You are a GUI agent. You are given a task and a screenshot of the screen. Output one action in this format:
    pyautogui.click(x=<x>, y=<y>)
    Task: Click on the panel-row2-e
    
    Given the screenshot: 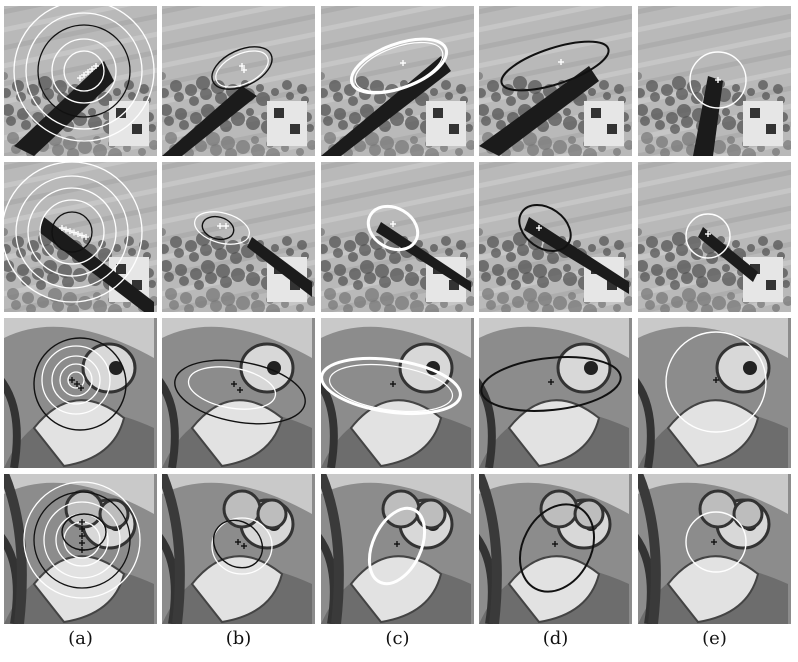 What is the action you would take?
    pyautogui.click(x=714, y=237)
    